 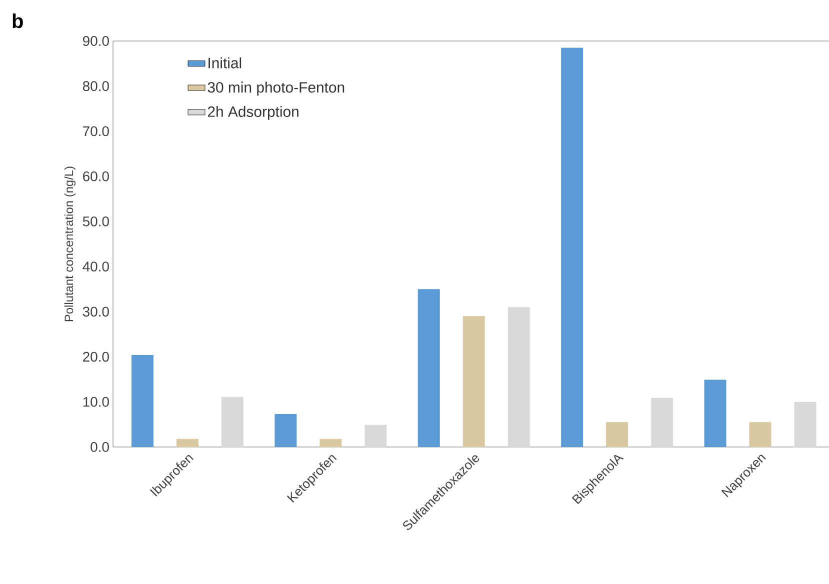 I want to click on y-axis-title: Pollutant concentration (ng/L), so click(x=70, y=244).